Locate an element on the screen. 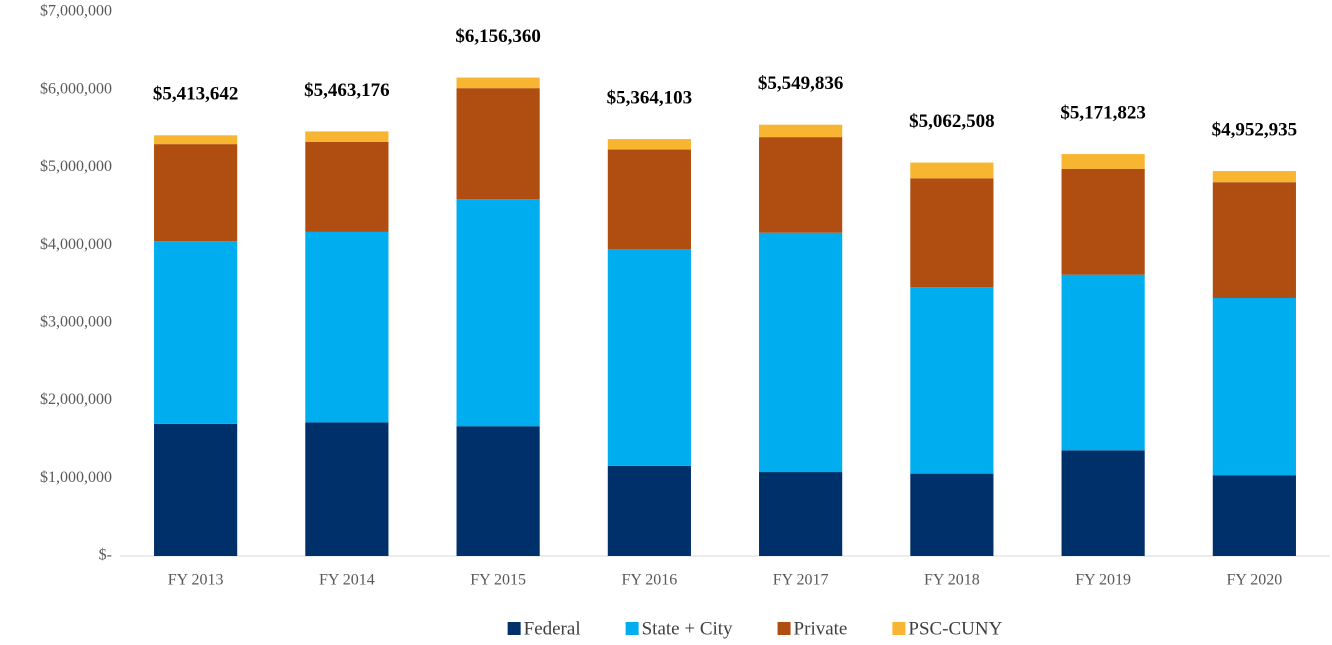 The height and width of the screenshot is (645, 1332). x-tick-label: FY 2019 is located at coordinates (1103, 580).